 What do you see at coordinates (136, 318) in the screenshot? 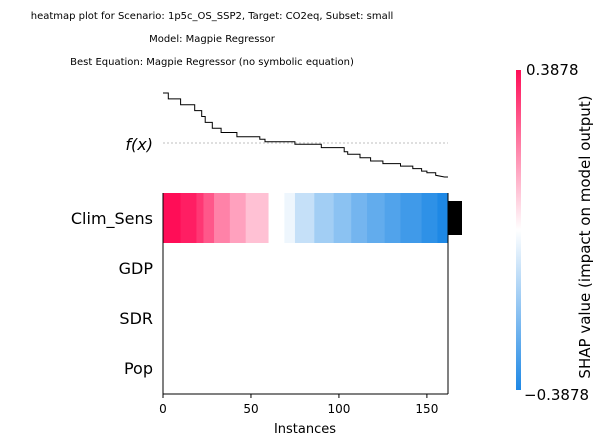
I see `feature-label-sdr: SDR` at bounding box center [136, 318].